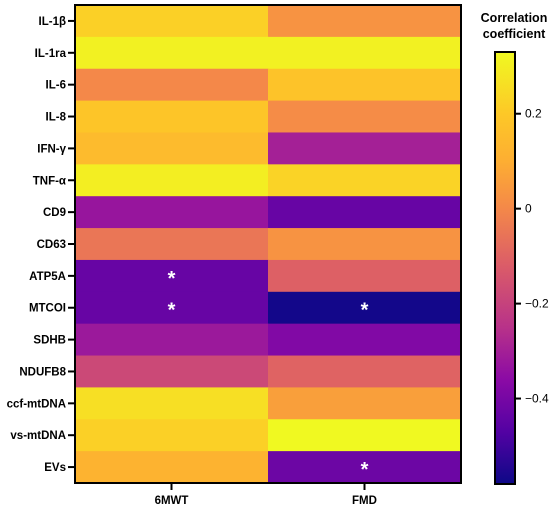  I want to click on cell-vs-mtdna-6mwt, so click(172, 435).